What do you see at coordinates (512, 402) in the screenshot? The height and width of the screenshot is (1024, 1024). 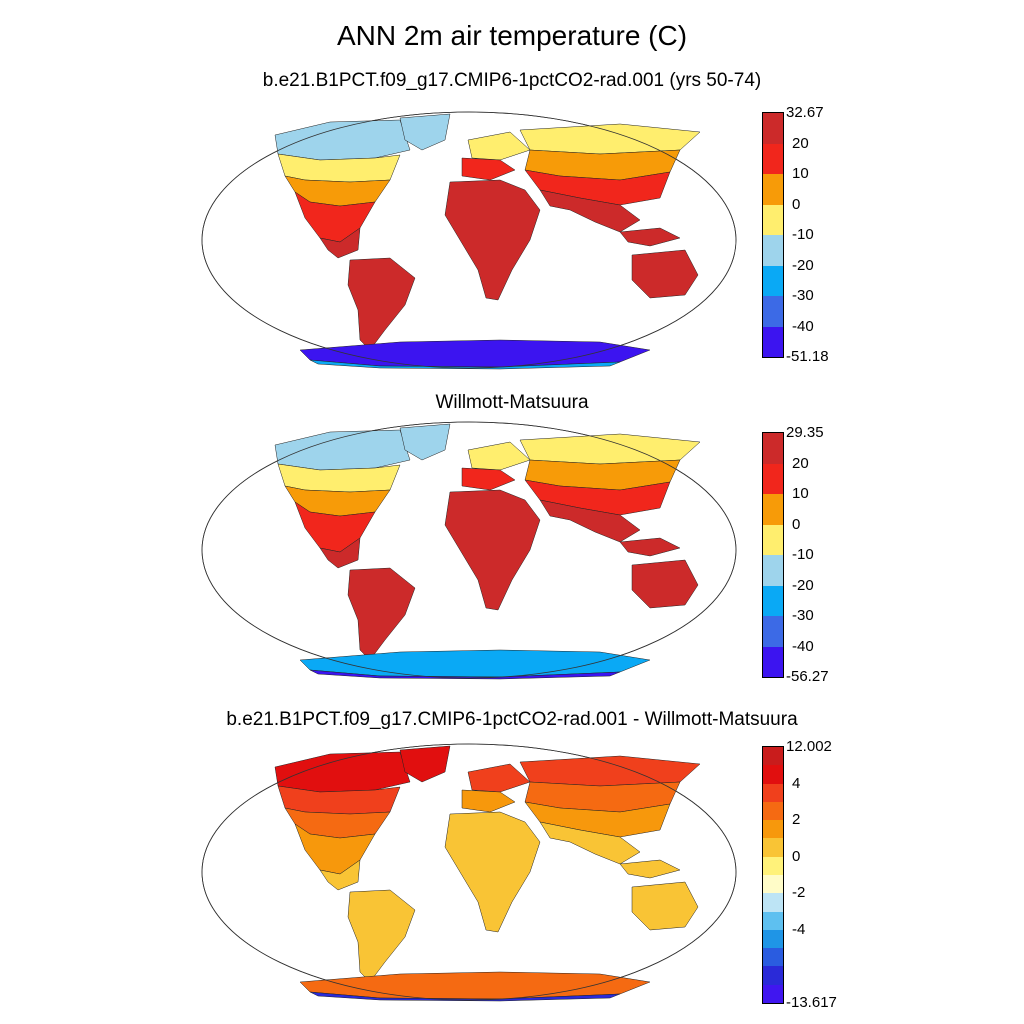 I see `panel2-title: Willmott-Matsuura` at bounding box center [512, 402].